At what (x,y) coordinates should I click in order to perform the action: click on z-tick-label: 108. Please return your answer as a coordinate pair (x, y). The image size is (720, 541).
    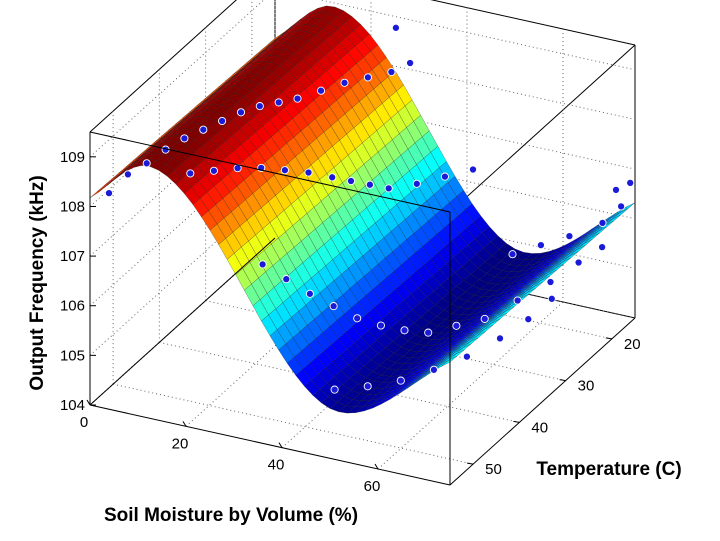
    Looking at the image, I should click on (72, 206).